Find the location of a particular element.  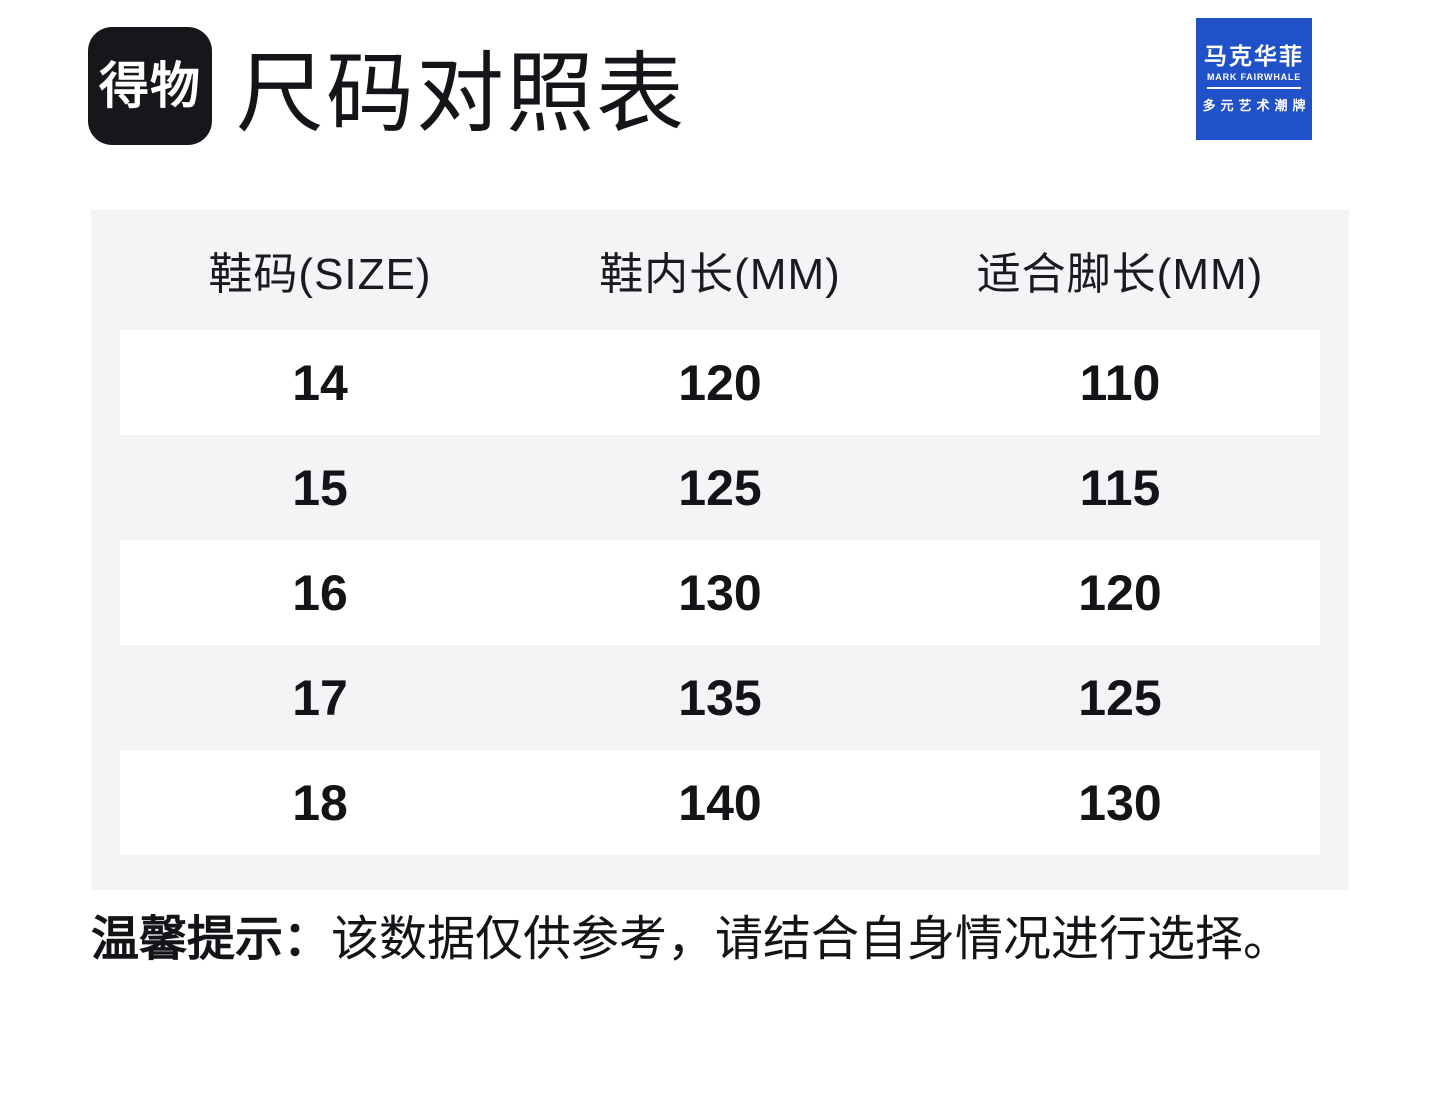

column-header-foot-length: 适合脚长(MM) is located at coordinates (1120, 274).